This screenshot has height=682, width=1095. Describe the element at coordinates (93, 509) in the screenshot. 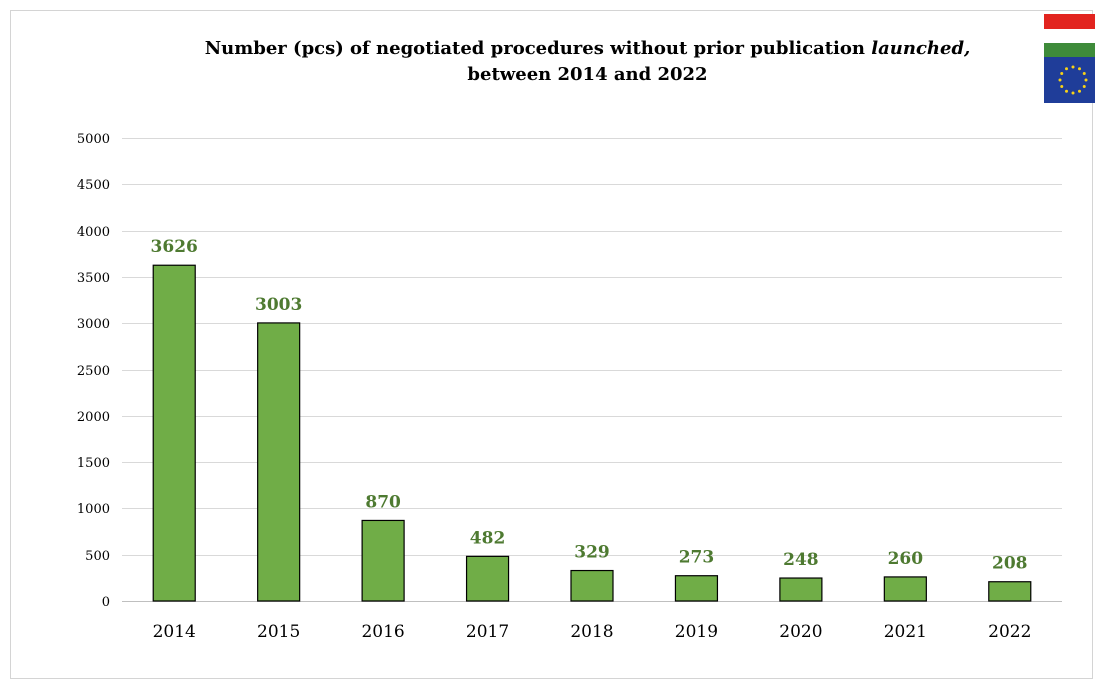

I see `y-tick-label: 1000` at that location.